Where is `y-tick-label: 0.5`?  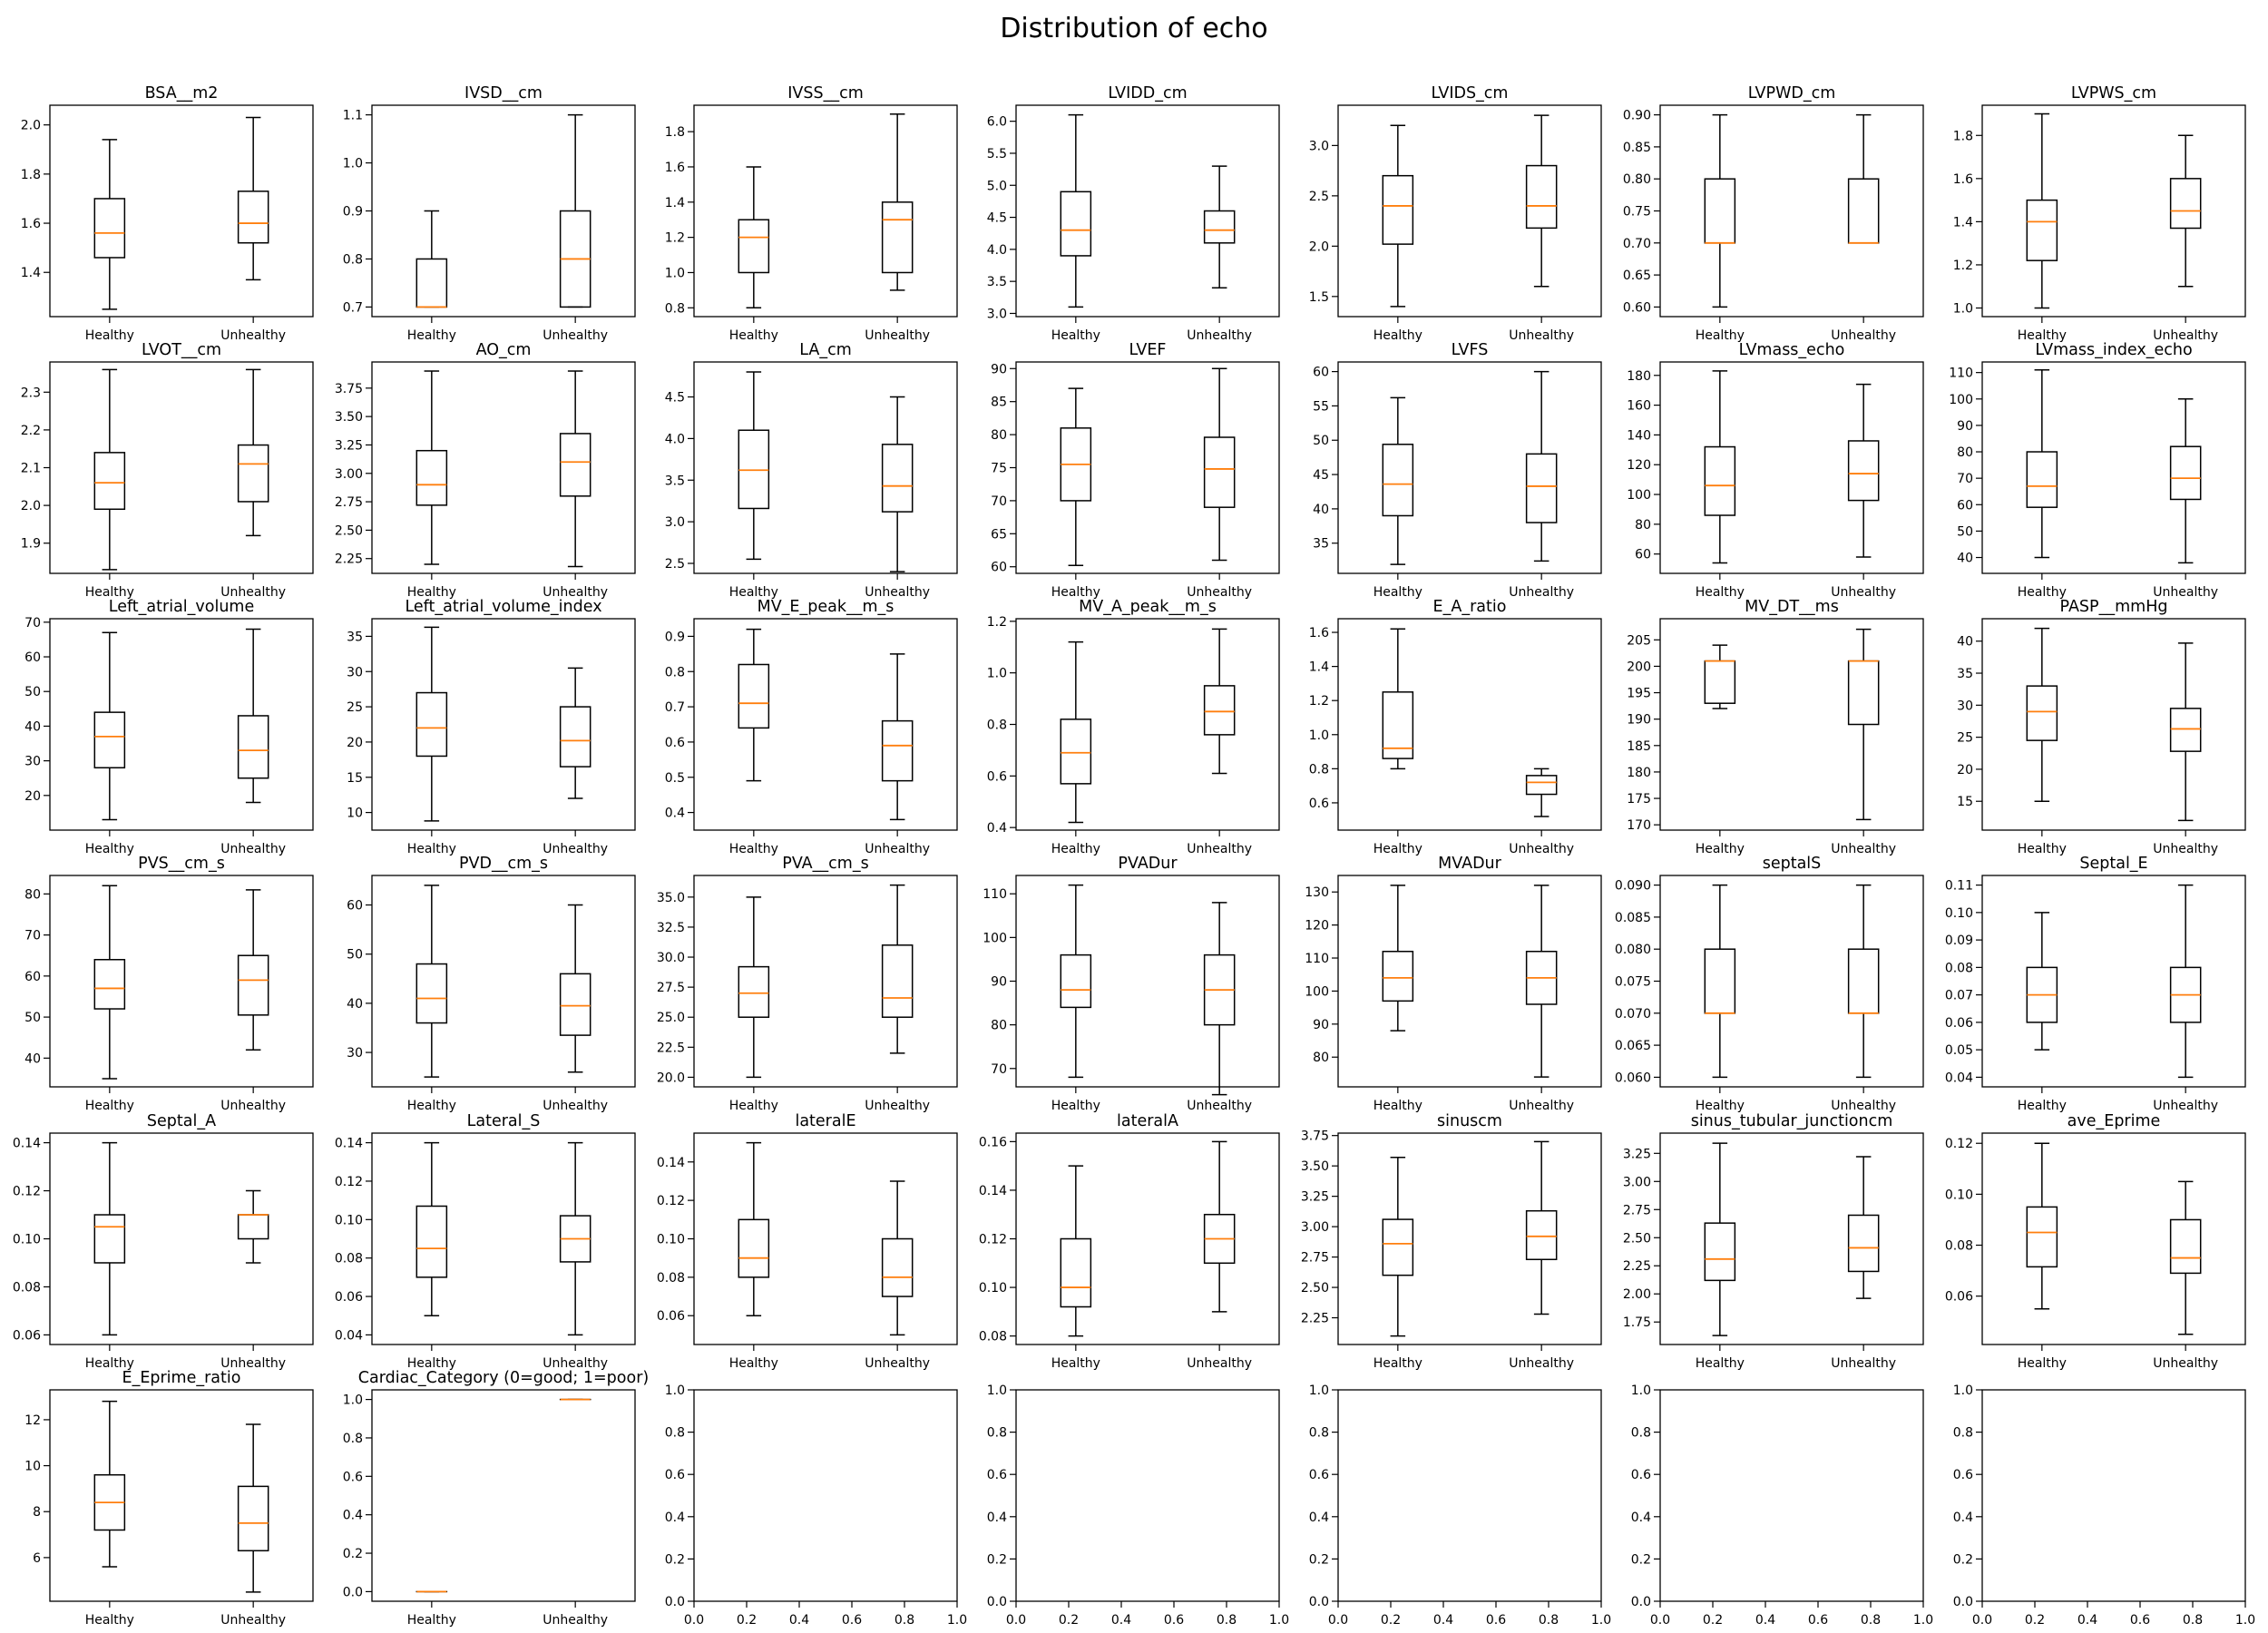
y-tick-label: 0.5 is located at coordinates (675, 778).